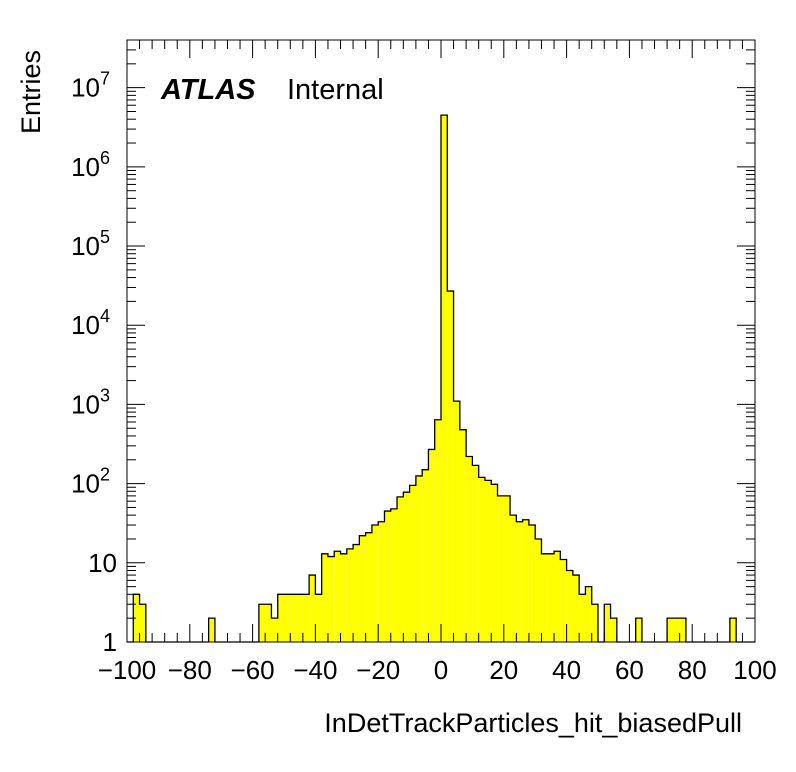 The width and height of the screenshot is (796, 772). Describe the element at coordinates (378, 670) in the screenshot. I see `x-tick-label: −20` at that location.